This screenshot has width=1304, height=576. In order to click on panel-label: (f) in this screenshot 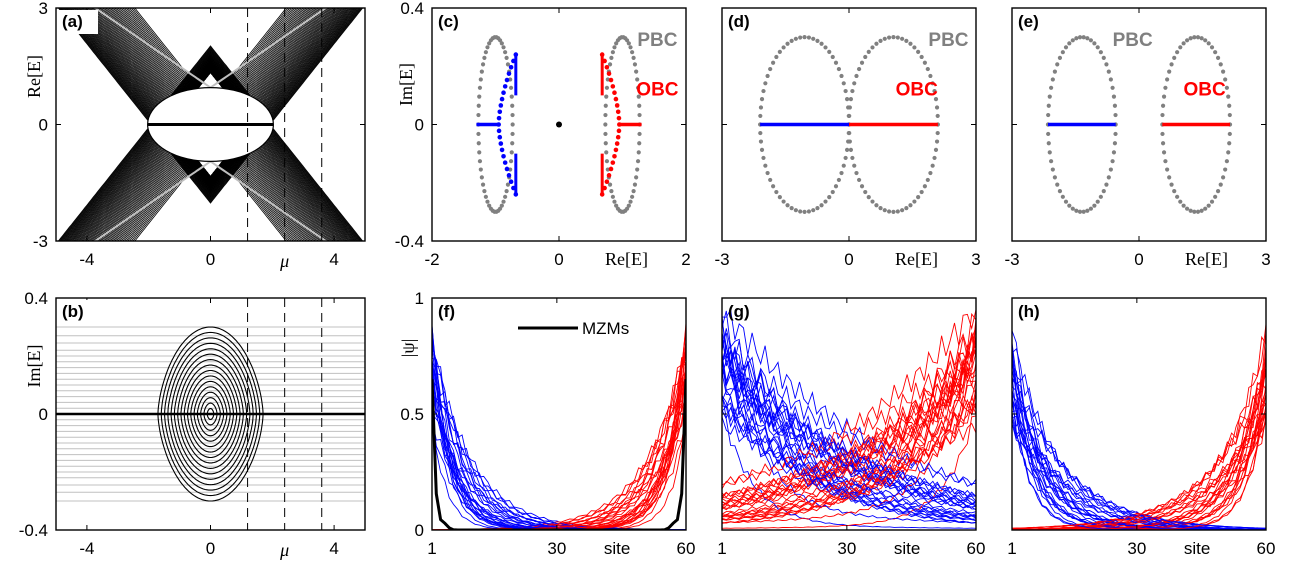, I will do `click(446, 311)`.